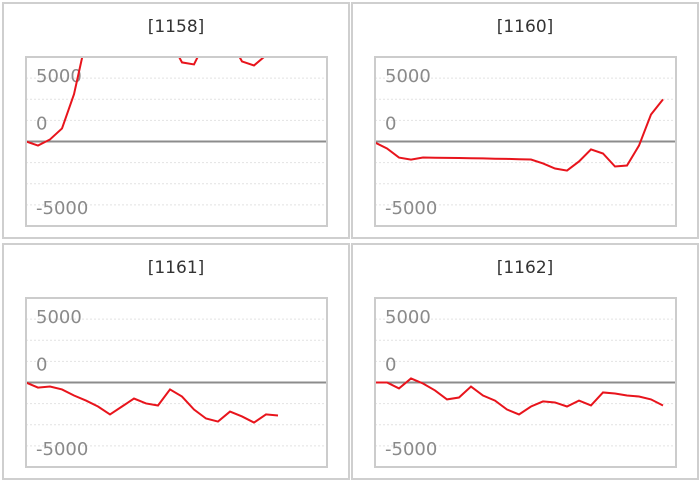 The width and height of the screenshot is (700, 481). What do you see at coordinates (176, 268) in the screenshot?
I see `chart-title: [1161]` at bounding box center [176, 268].